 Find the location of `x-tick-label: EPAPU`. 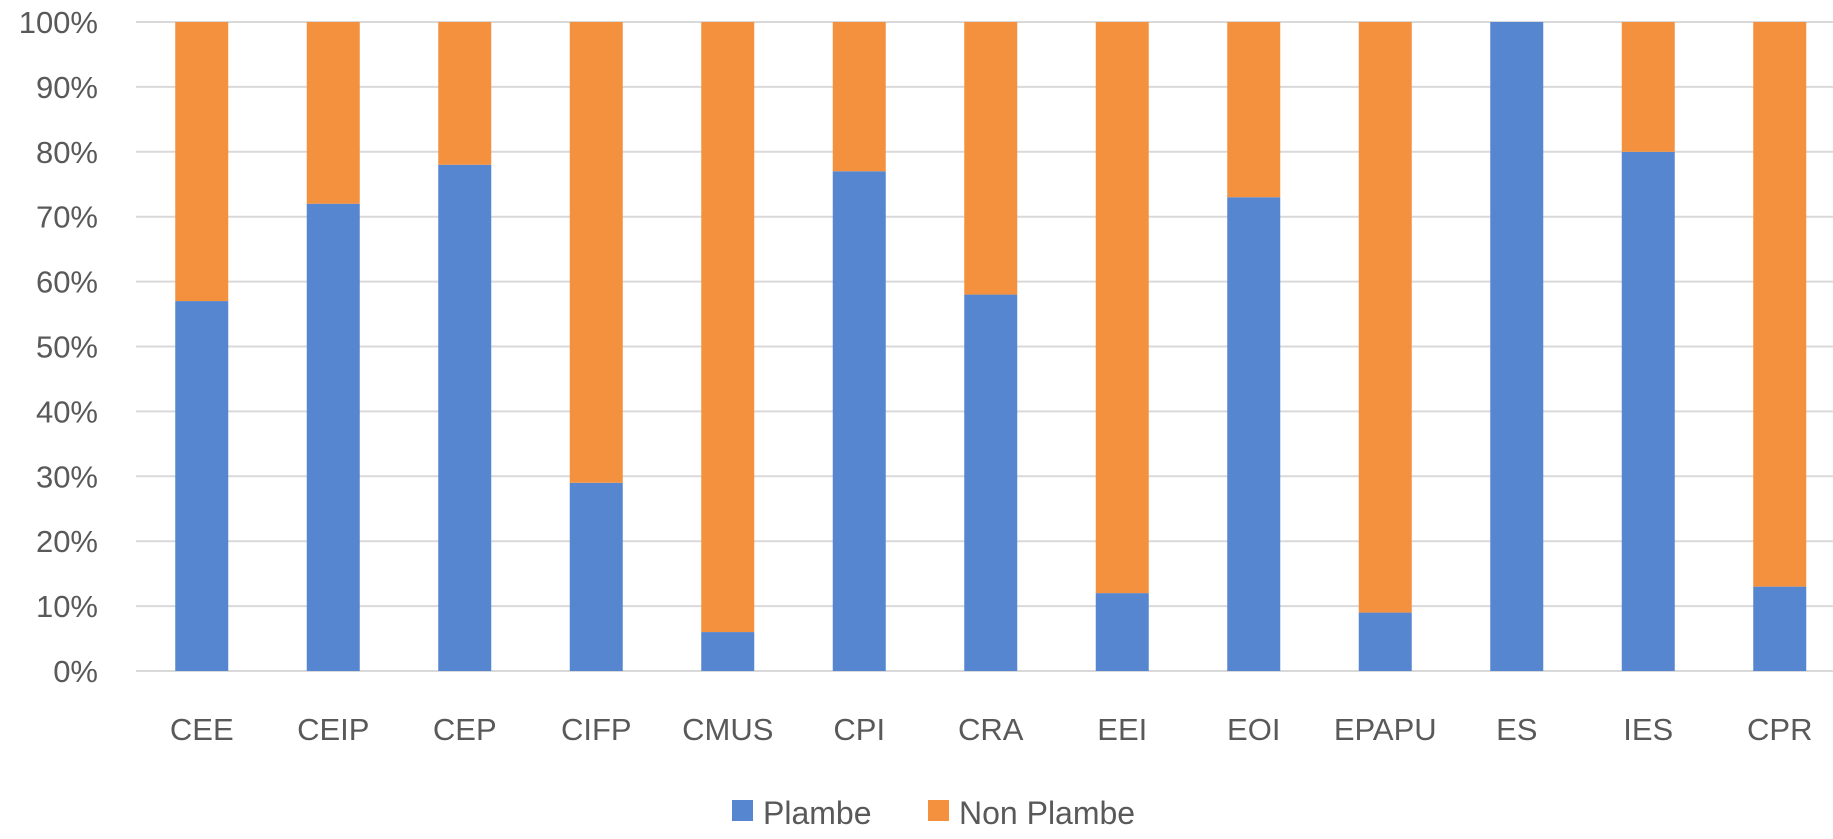

x-tick-label: EPAPU is located at coordinates (1385, 729).